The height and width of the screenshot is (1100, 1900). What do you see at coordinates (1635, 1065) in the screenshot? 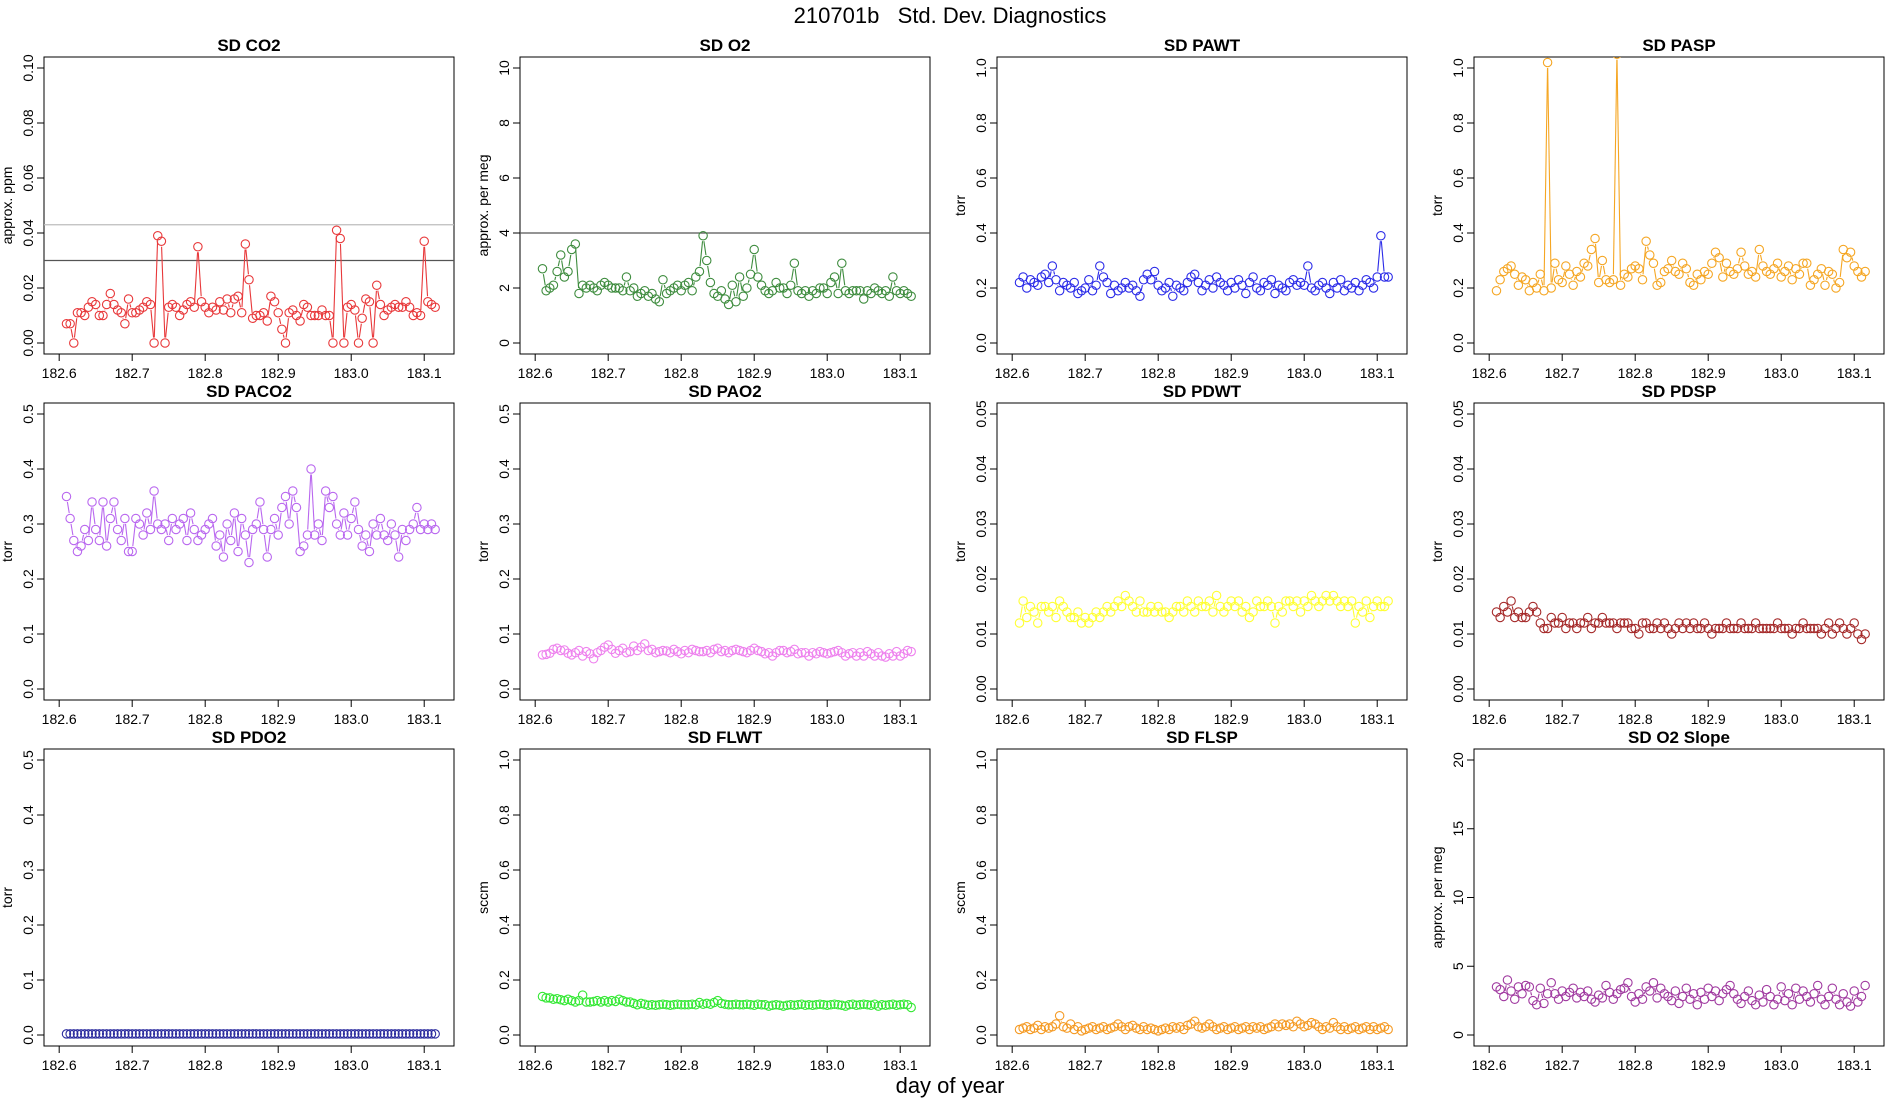
I see `x-tick-label: 182.8` at bounding box center [1635, 1065].